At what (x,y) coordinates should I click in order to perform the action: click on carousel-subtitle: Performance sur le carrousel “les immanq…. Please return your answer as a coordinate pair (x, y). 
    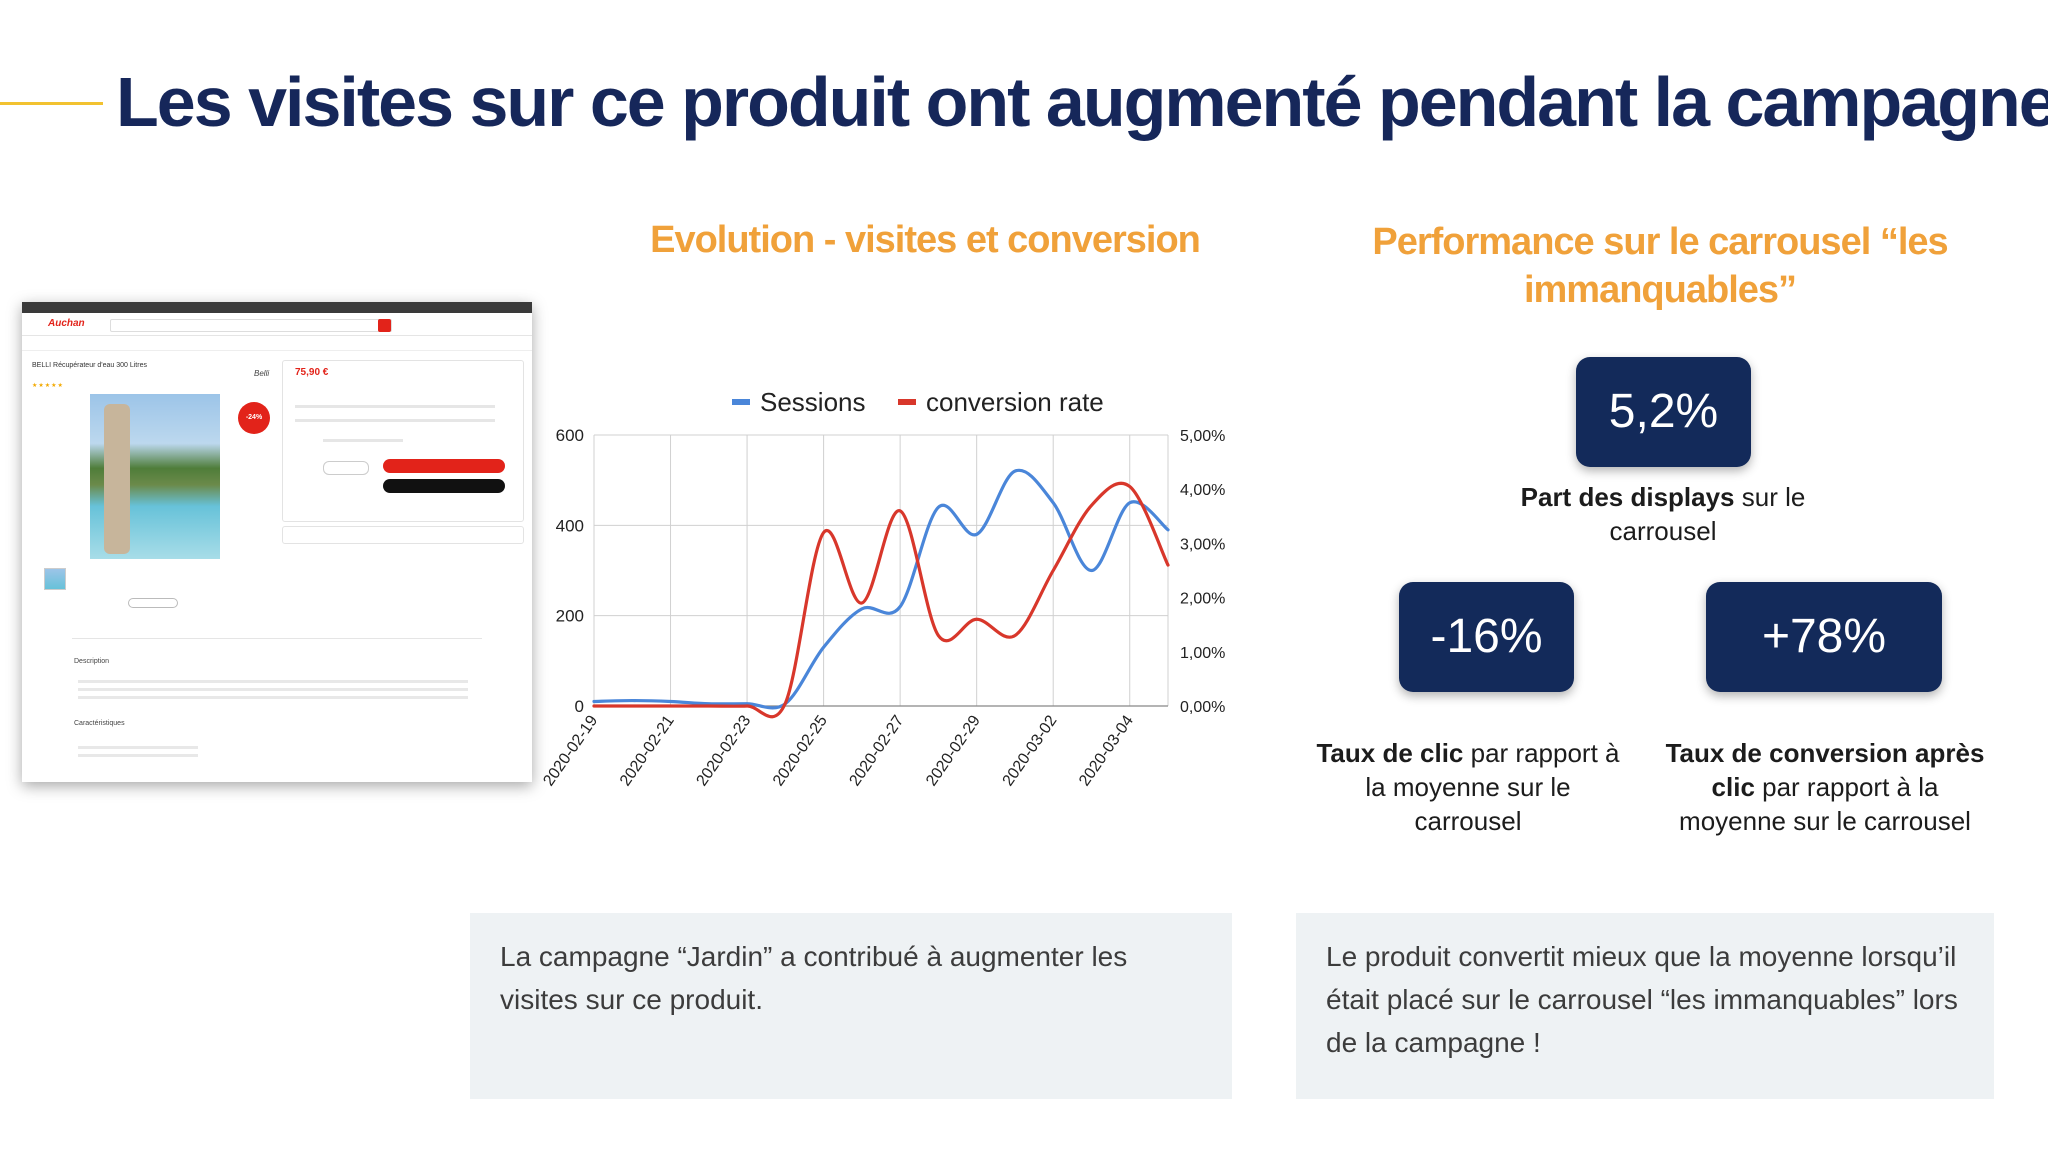
    Looking at the image, I should click on (1660, 266).